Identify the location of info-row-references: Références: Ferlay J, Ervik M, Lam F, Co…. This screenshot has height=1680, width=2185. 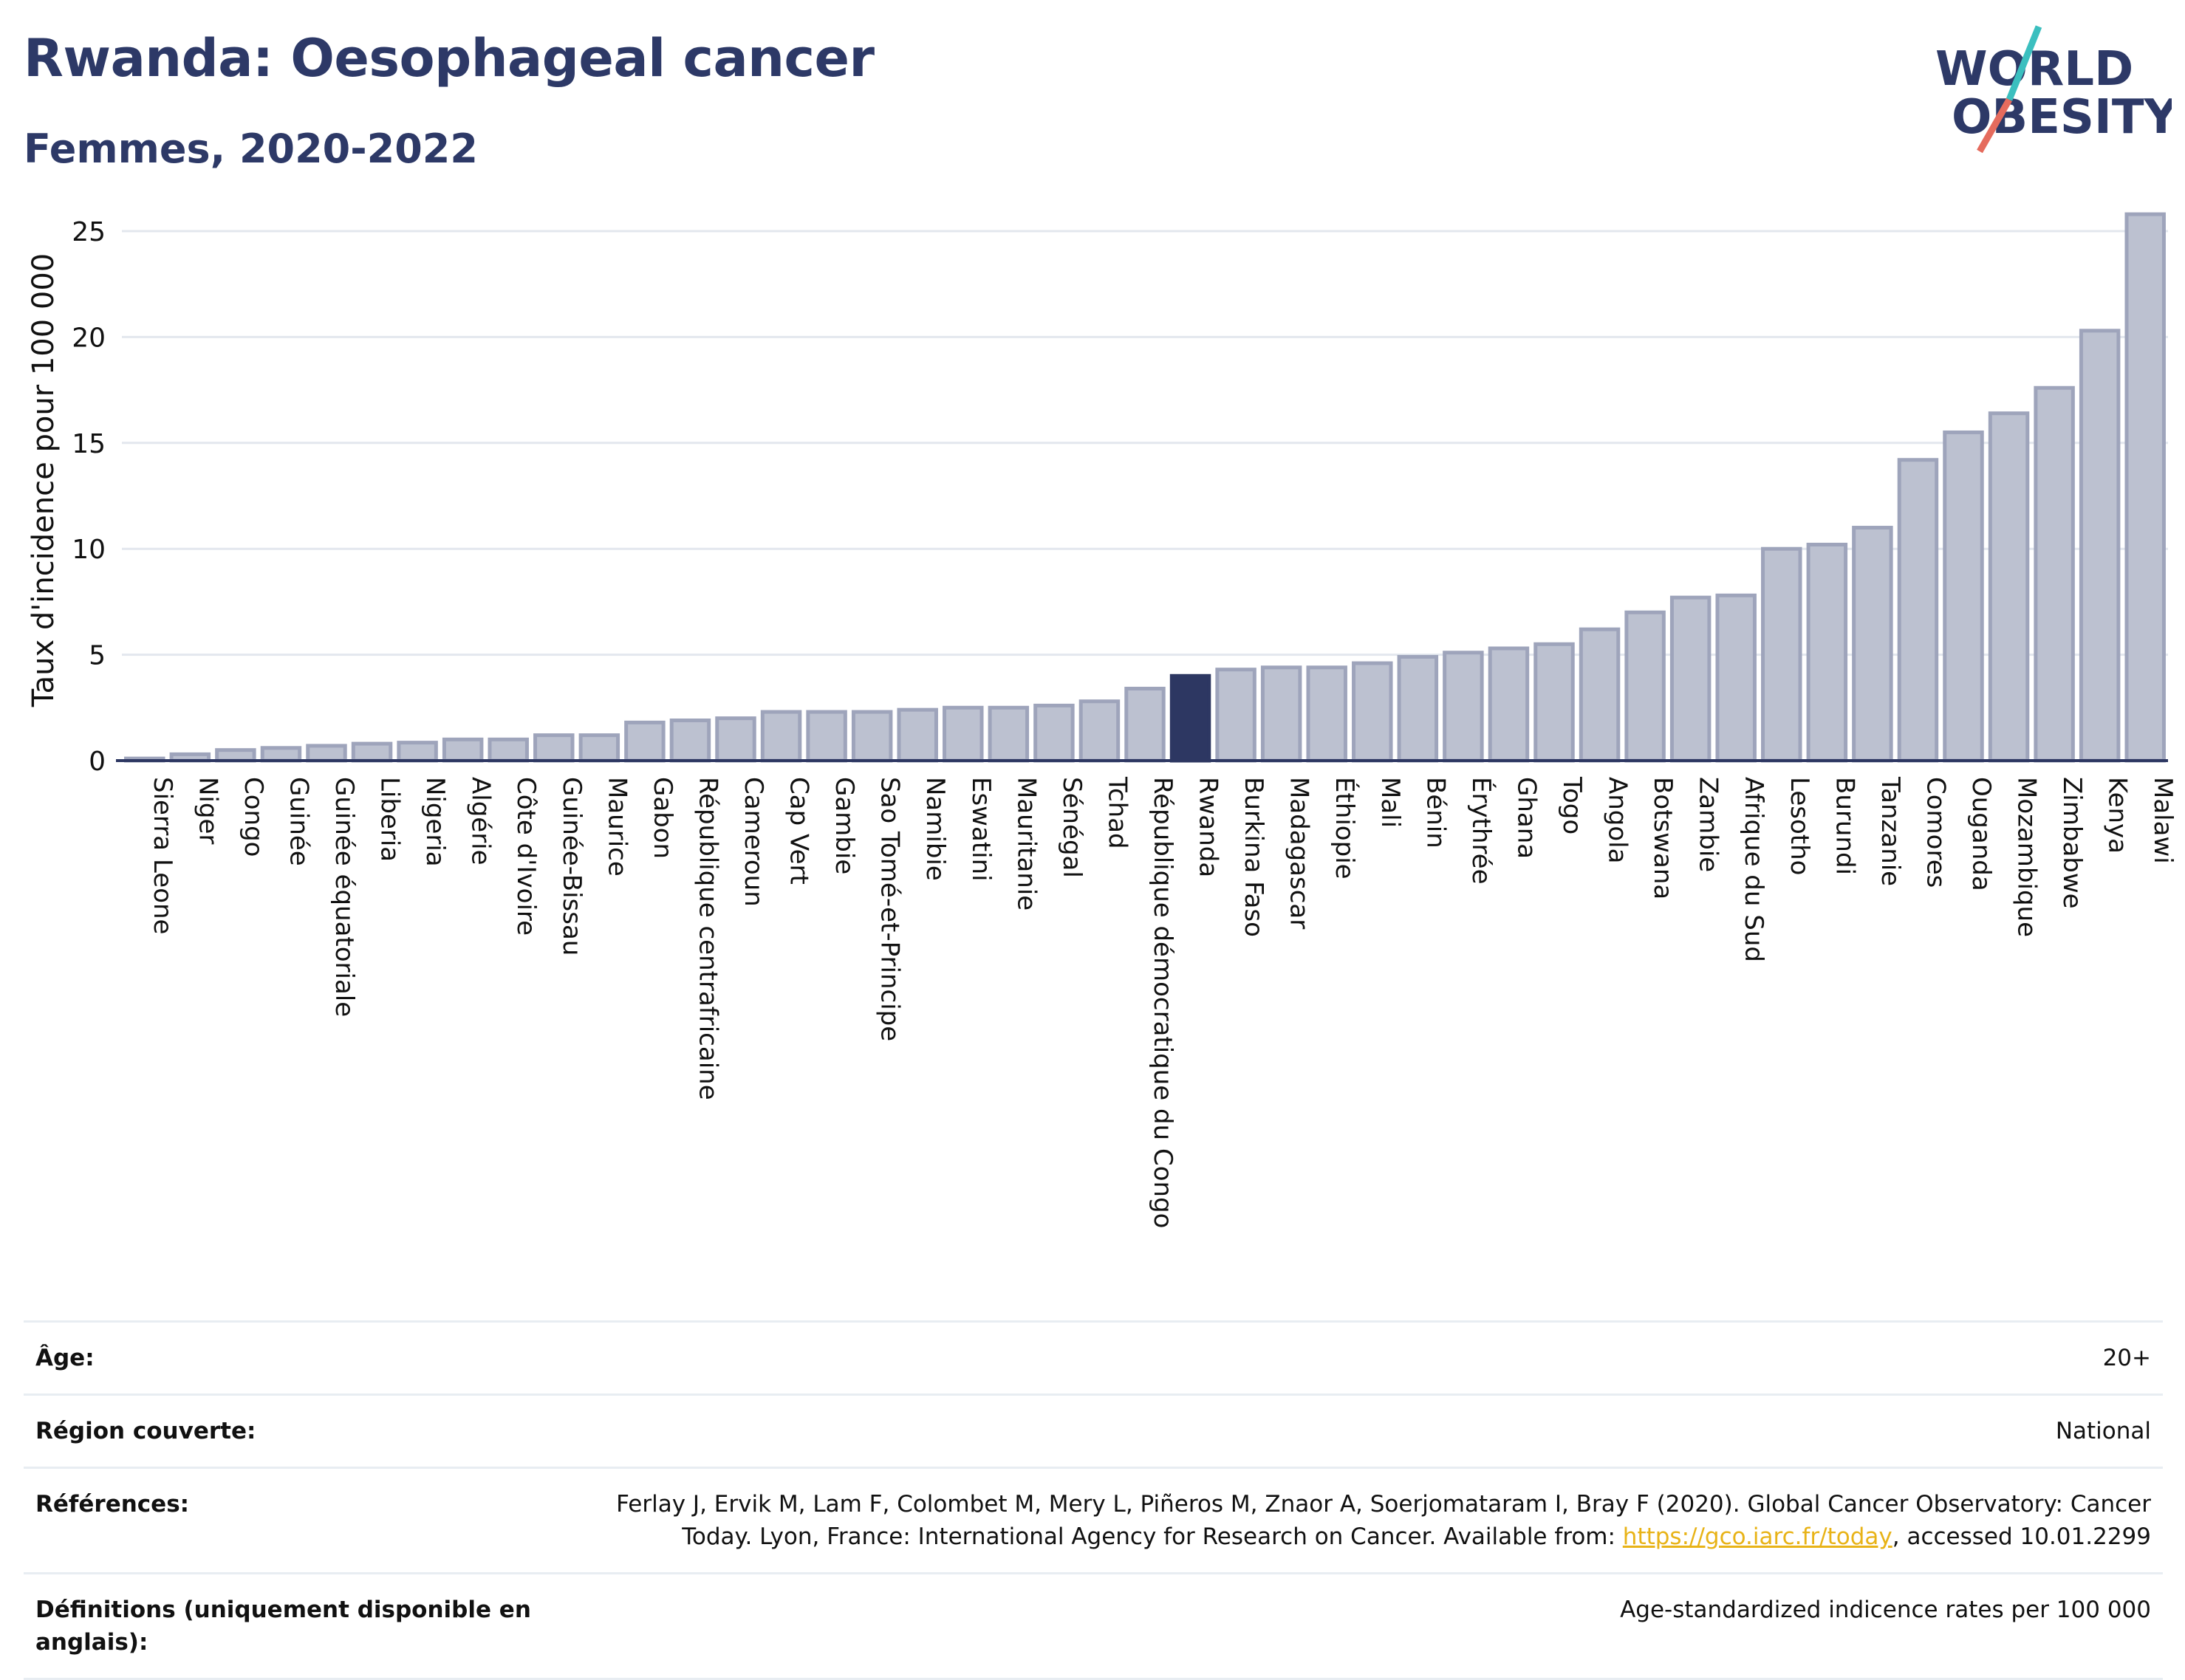
(1093, 1519).